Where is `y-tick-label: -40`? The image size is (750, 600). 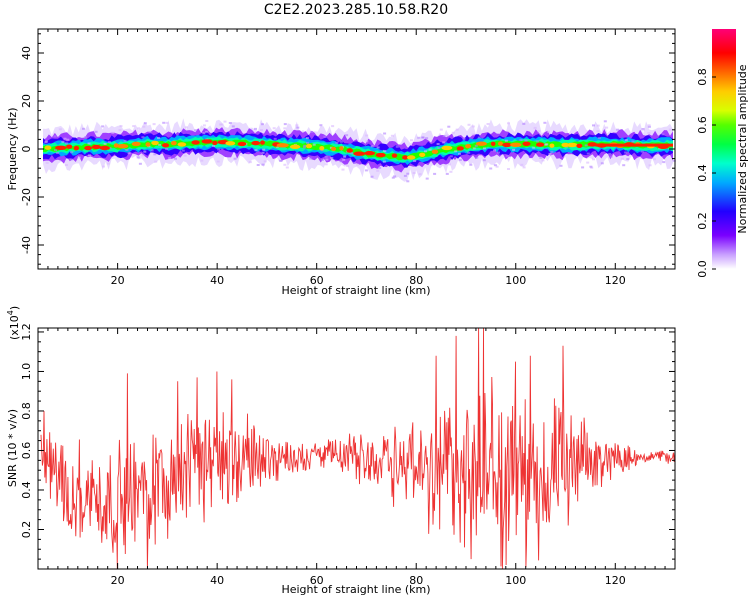 y-tick-label: -40 is located at coordinates (26, 245).